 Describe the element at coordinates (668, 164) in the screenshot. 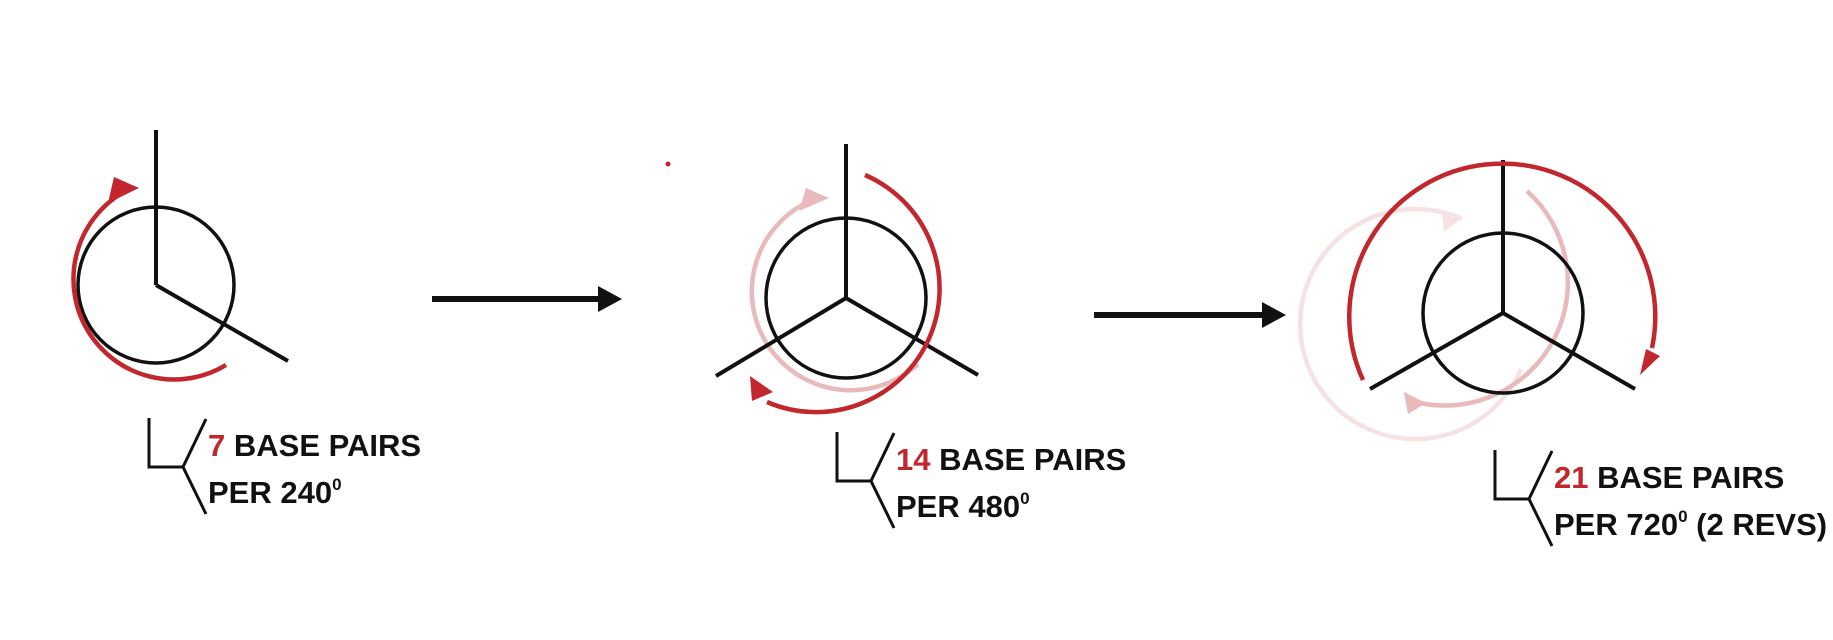

I see `dot` at that location.